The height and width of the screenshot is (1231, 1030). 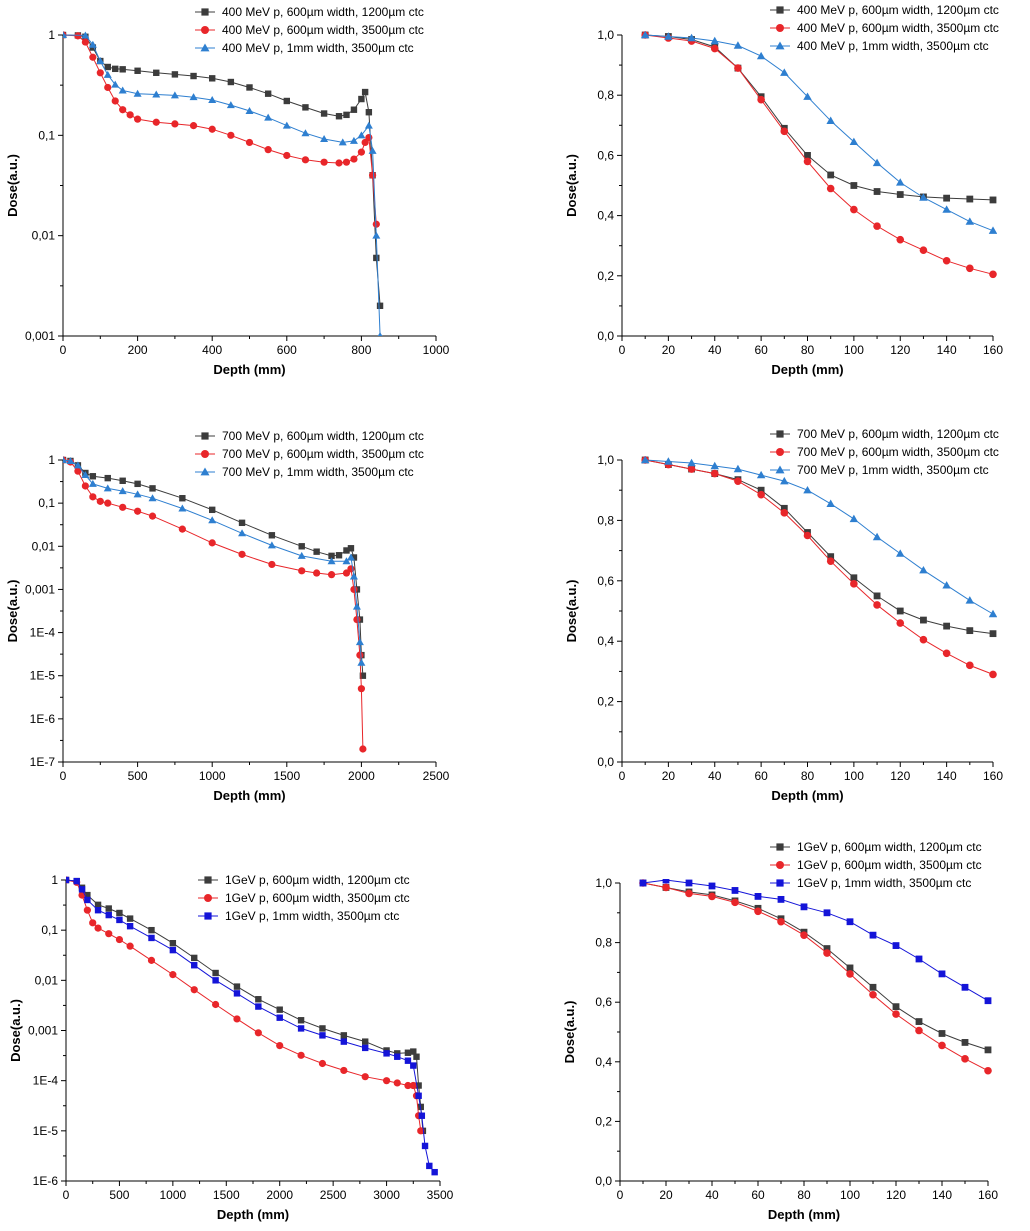 What do you see at coordinates (605, 581) in the screenshot?
I see `y-tick-label: 0,6` at bounding box center [605, 581].